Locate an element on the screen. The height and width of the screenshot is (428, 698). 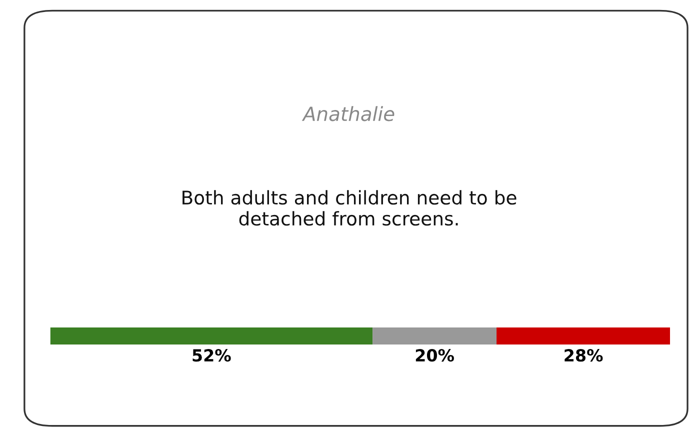
data-label: 52% is located at coordinates (211, 355).